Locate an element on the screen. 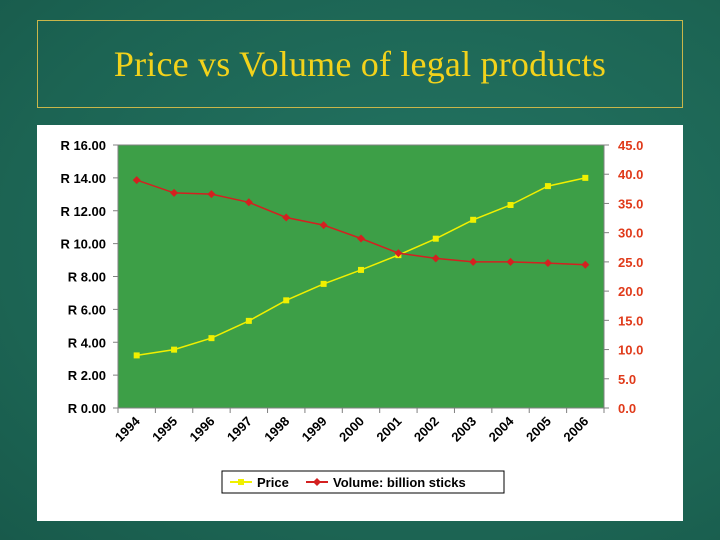 This screenshot has height=540, width=720. right-axis-tick-label: 10.0 is located at coordinates (630, 350).